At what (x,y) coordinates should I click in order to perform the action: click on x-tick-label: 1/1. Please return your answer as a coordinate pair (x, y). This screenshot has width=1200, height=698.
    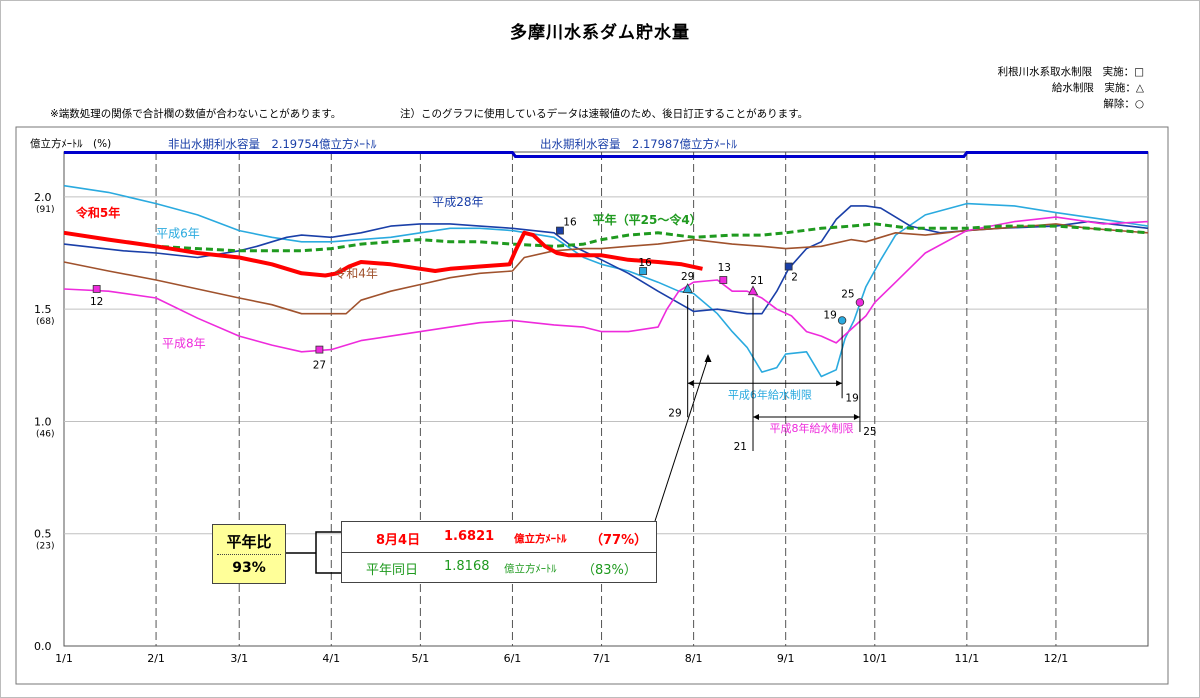
    Looking at the image, I should click on (64, 658).